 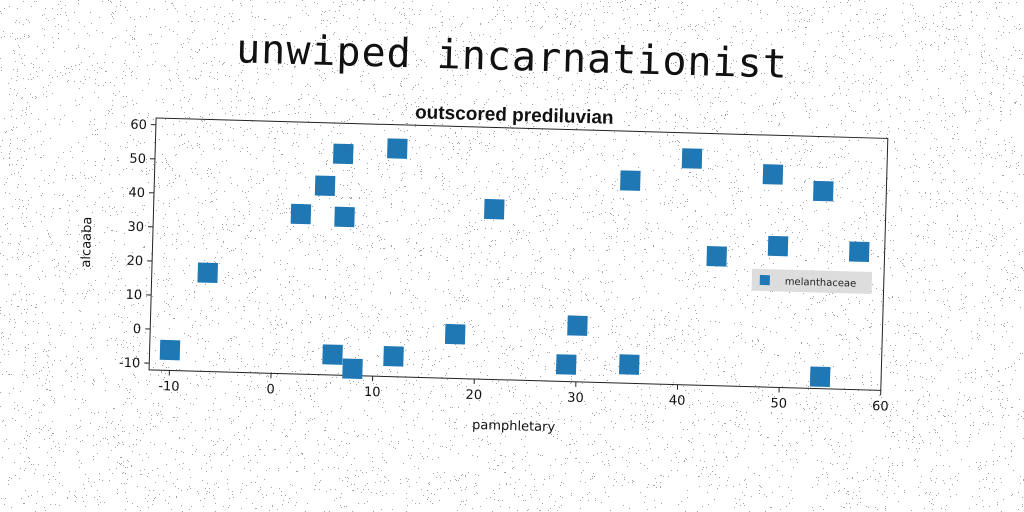 What do you see at coordinates (514, 426) in the screenshot?
I see `x-axis-label: pamphletary` at bounding box center [514, 426].